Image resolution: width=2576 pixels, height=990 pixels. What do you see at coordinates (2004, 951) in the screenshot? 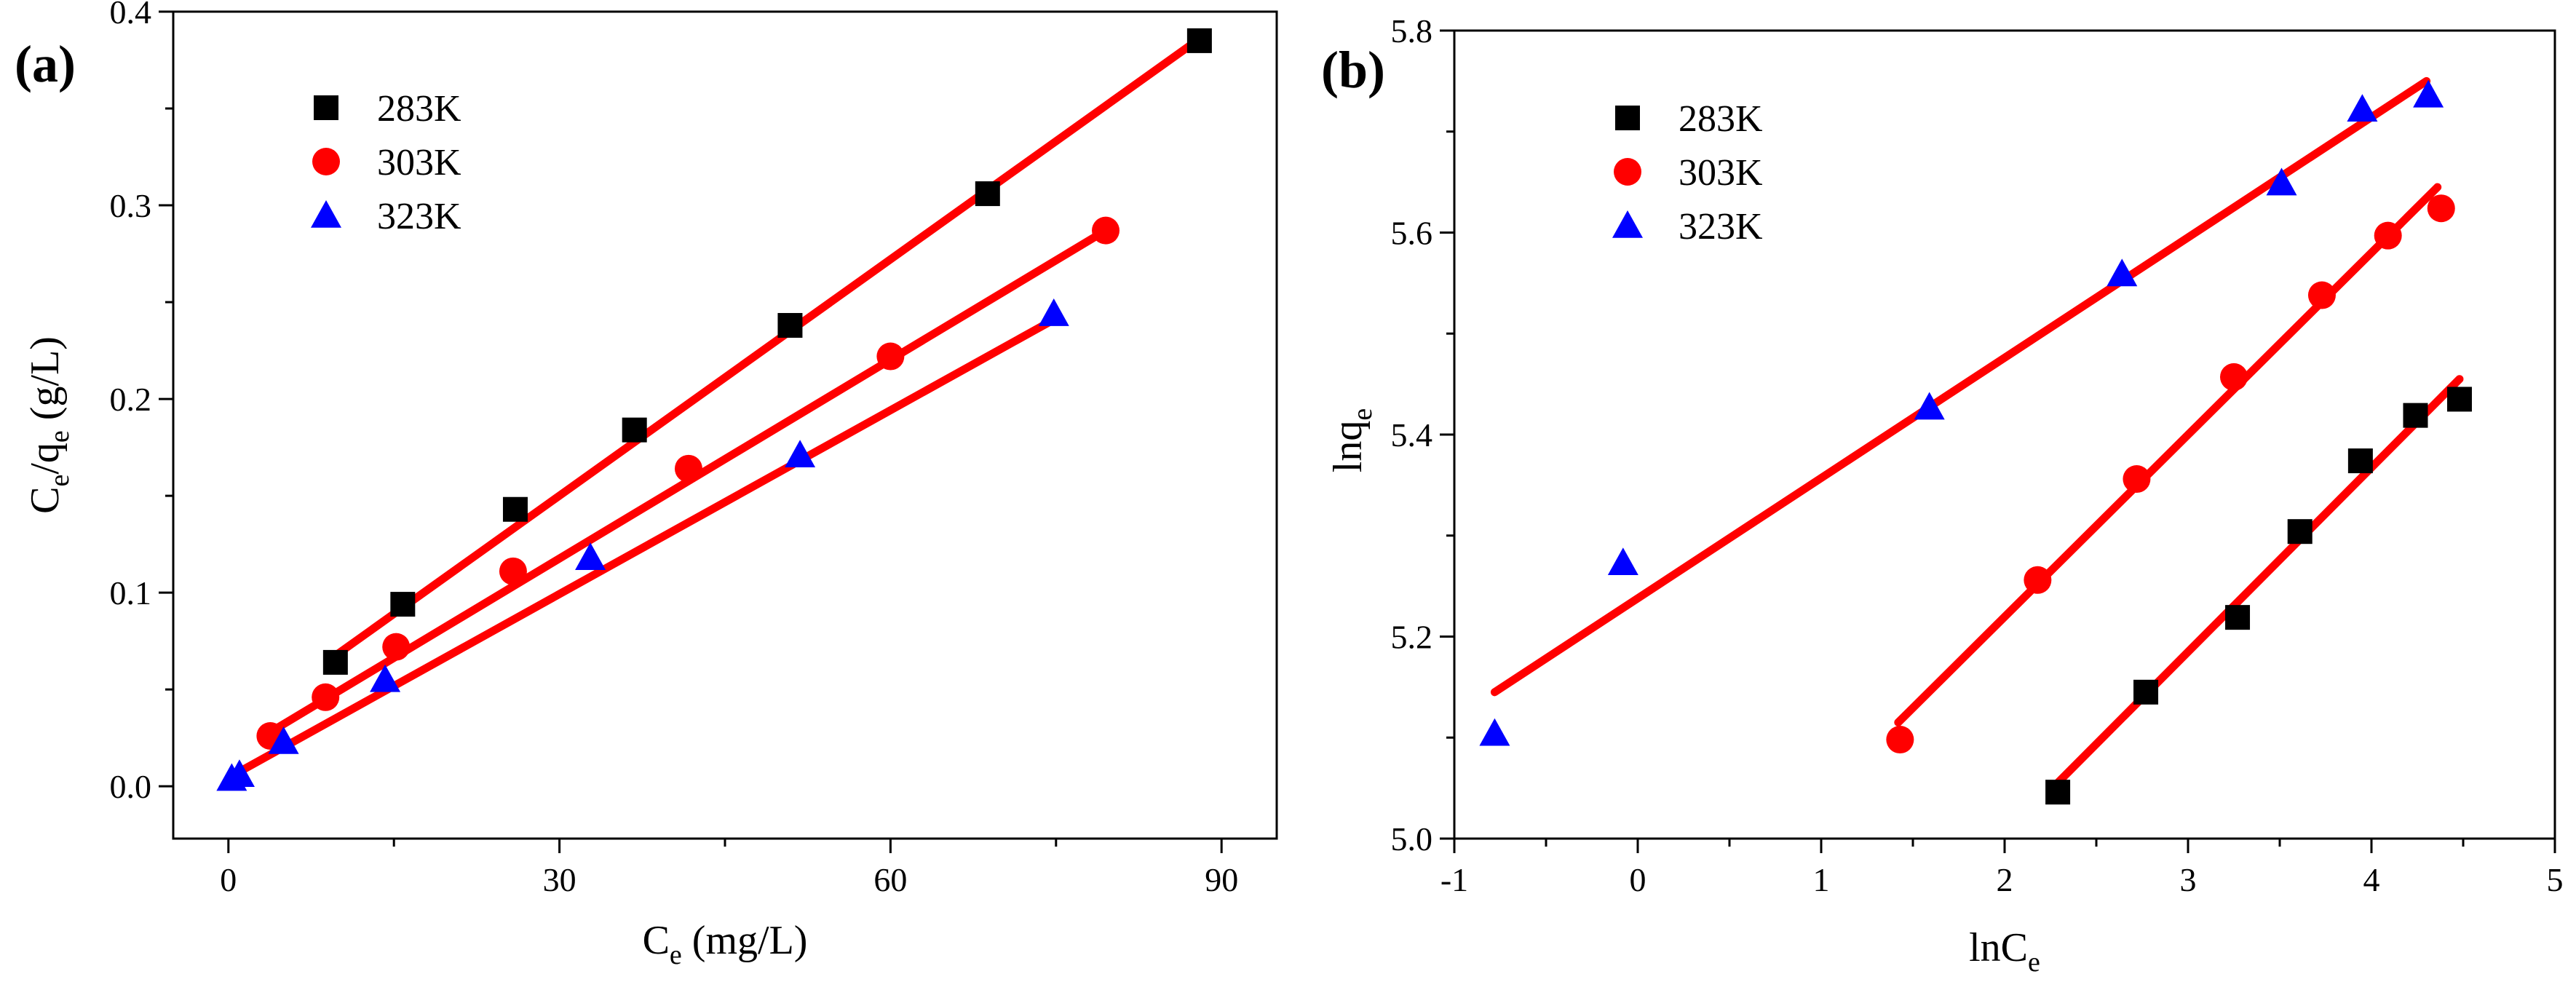
I see `panel-b-x-axis-title: lnCe` at bounding box center [2004, 951].